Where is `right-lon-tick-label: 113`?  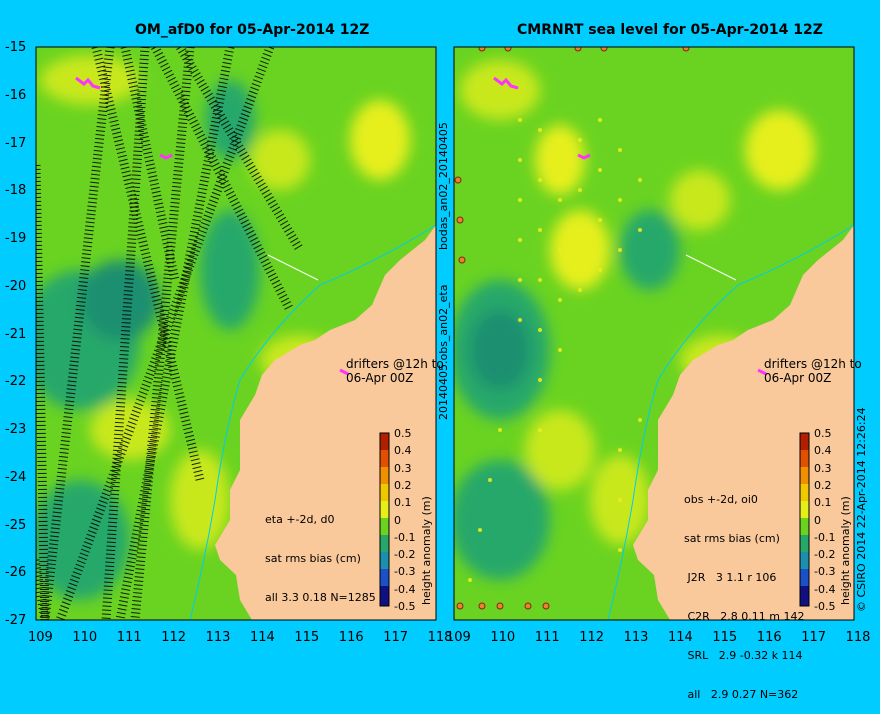
right-lon-tick-label: 113 is located at coordinates (636, 637).